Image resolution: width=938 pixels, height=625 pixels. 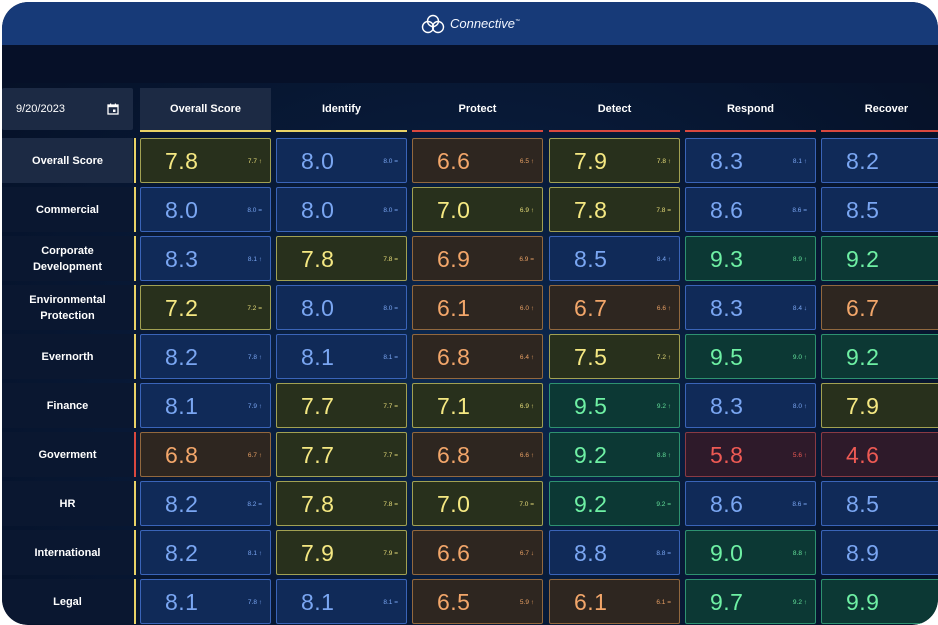 What do you see at coordinates (591, 357) in the screenshot?
I see `score-value: 7.5` at bounding box center [591, 357].